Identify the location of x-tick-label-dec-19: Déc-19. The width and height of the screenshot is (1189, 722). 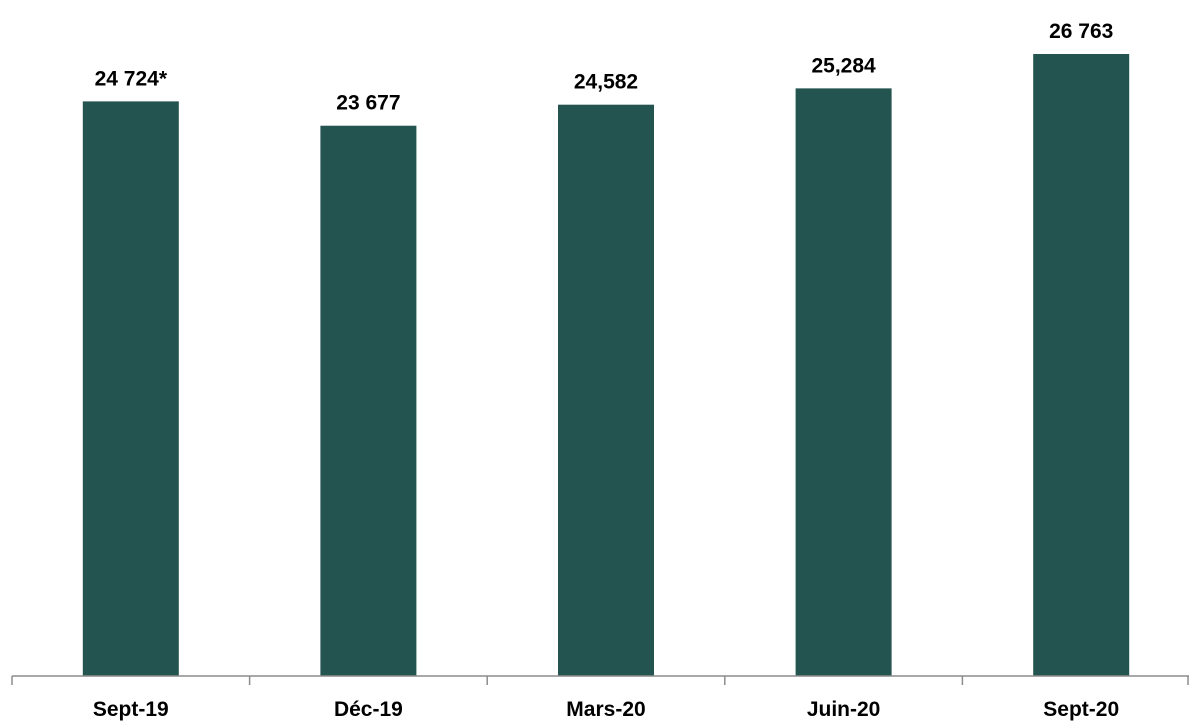
(368, 709).